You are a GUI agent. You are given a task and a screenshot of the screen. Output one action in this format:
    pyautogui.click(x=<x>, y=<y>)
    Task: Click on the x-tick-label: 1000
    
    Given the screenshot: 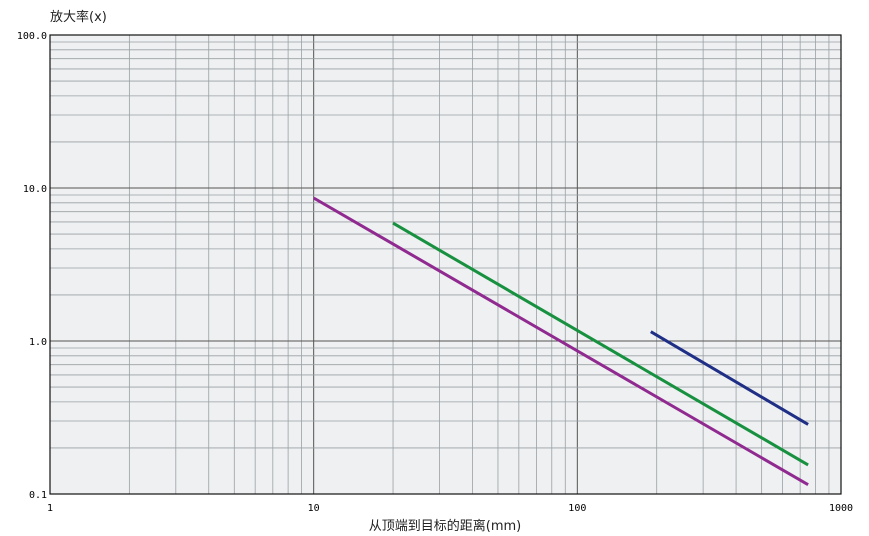 What is the action you would take?
    pyautogui.click(x=841, y=508)
    